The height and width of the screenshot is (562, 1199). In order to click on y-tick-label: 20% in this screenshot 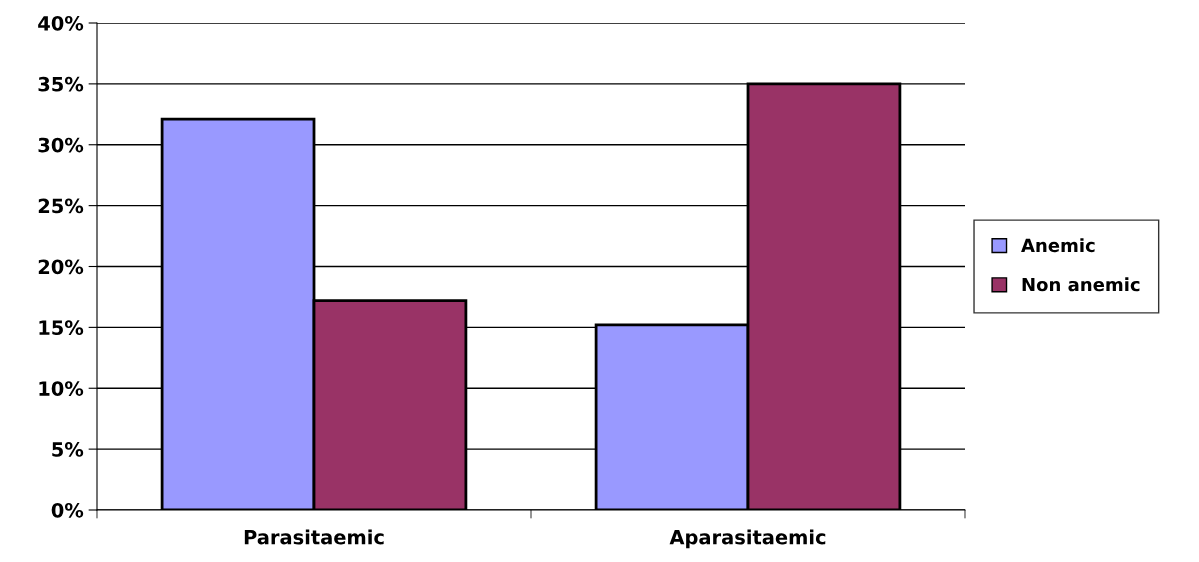, I will do `click(61, 267)`.